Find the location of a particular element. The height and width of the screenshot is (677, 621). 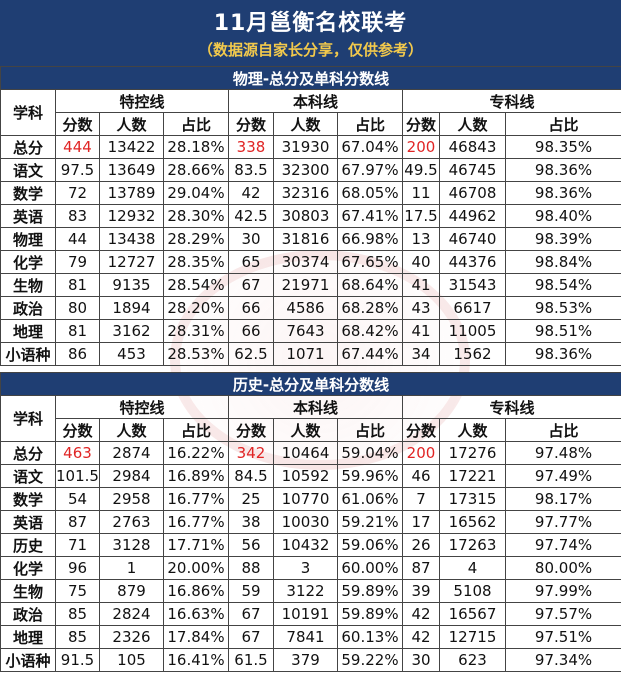

table-cell: 453 is located at coordinates (131, 354).